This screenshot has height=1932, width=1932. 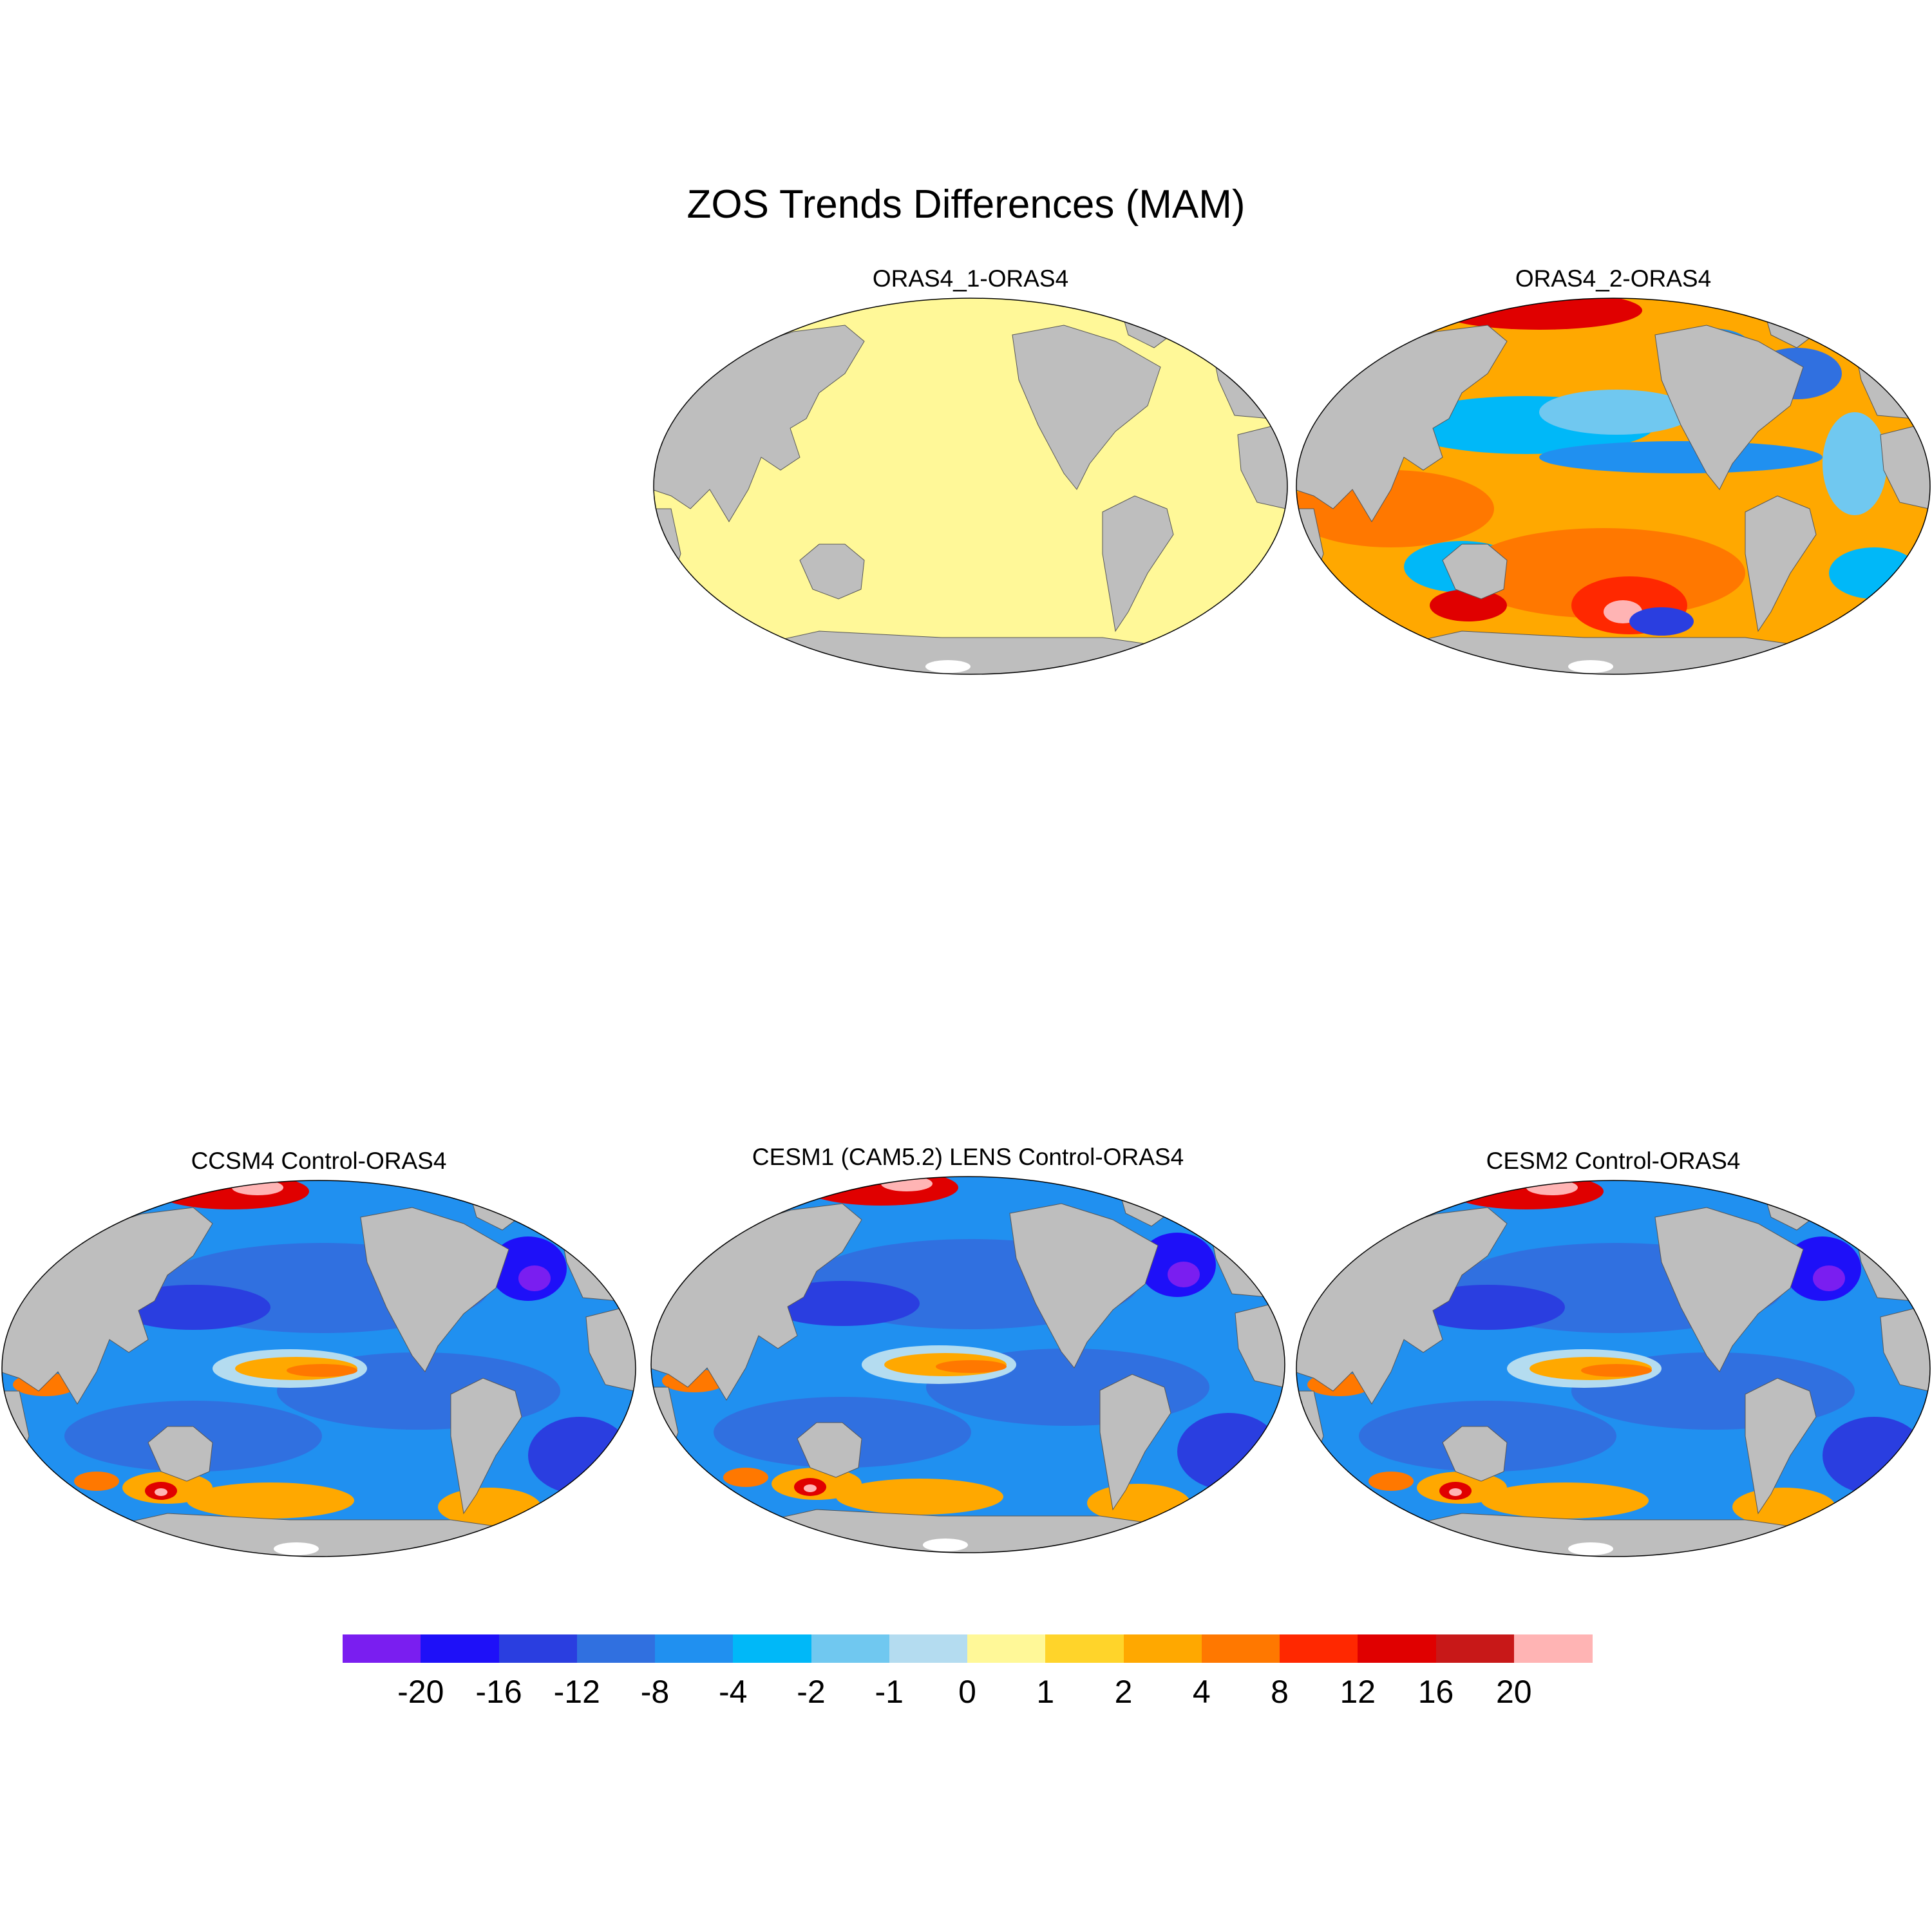 I want to click on colorbar-tick-label: -12, so click(x=576, y=1692).